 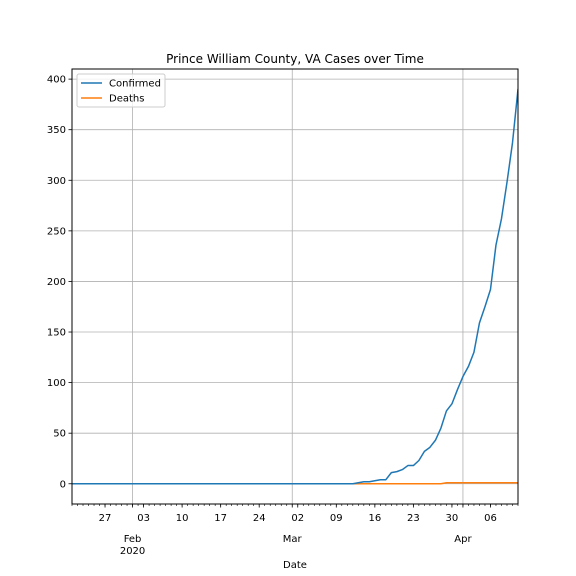 What do you see at coordinates (452, 518) in the screenshot?
I see `x-tick-label: 30` at bounding box center [452, 518].